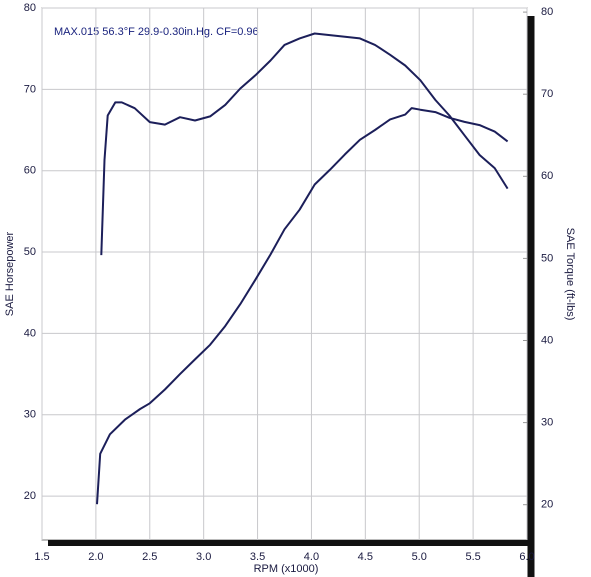 This screenshot has height=577, width=591. What do you see at coordinates (547, 423) in the screenshot?
I see `y2-tick-label: 30` at bounding box center [547, 423].